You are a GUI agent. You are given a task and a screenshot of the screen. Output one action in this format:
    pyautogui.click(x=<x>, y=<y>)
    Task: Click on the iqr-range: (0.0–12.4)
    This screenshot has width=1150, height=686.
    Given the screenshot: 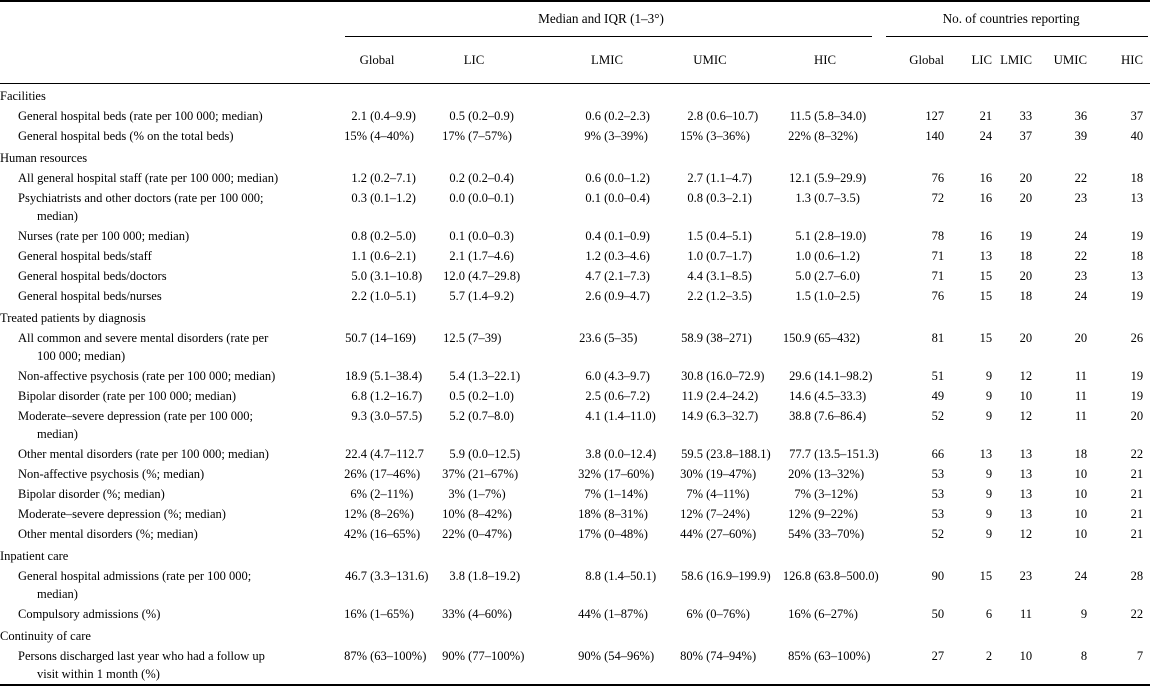 What is the action you would take?
    pyautogui.click(x=630, y=454)
    